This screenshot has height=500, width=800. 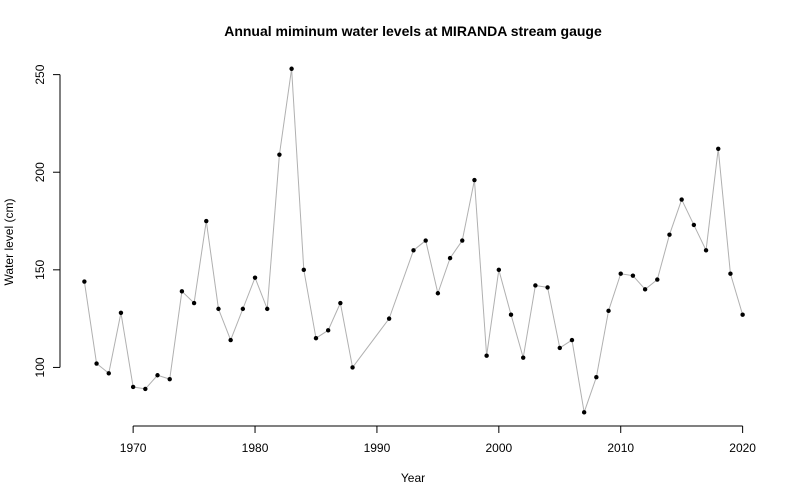 What do you see at coordinates (499, 270) in the screenshot?
I see `data-point-2000` at bounding box center [499, 270].